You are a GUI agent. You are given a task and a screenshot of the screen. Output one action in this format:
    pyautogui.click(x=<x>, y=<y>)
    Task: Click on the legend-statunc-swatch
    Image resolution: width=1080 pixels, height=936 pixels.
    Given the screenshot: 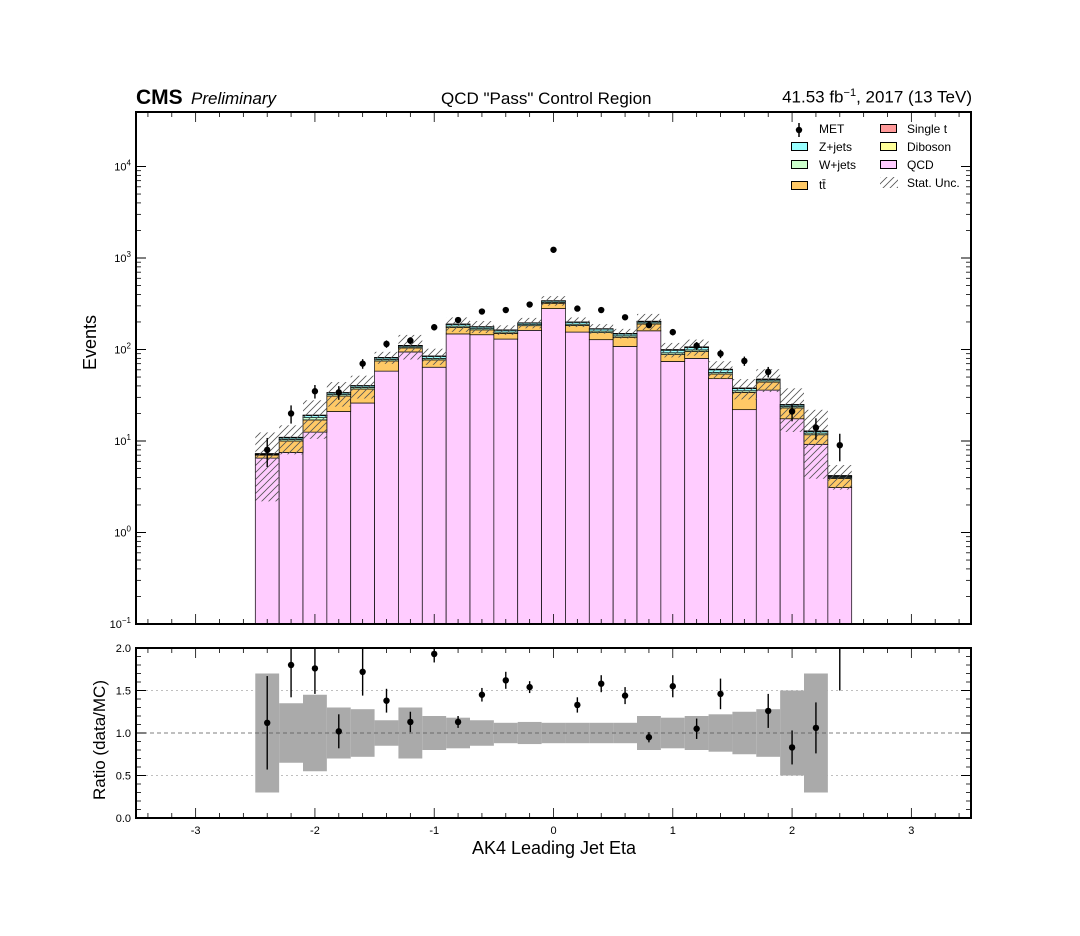 What is the action you would take?
    pyautogui.click(x=889, y=182)
    